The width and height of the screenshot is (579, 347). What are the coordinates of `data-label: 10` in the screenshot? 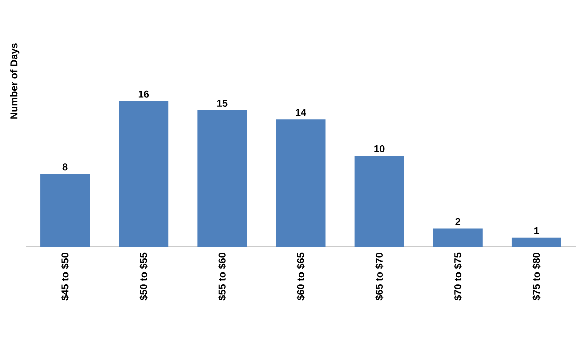 It's located at (379, 148).